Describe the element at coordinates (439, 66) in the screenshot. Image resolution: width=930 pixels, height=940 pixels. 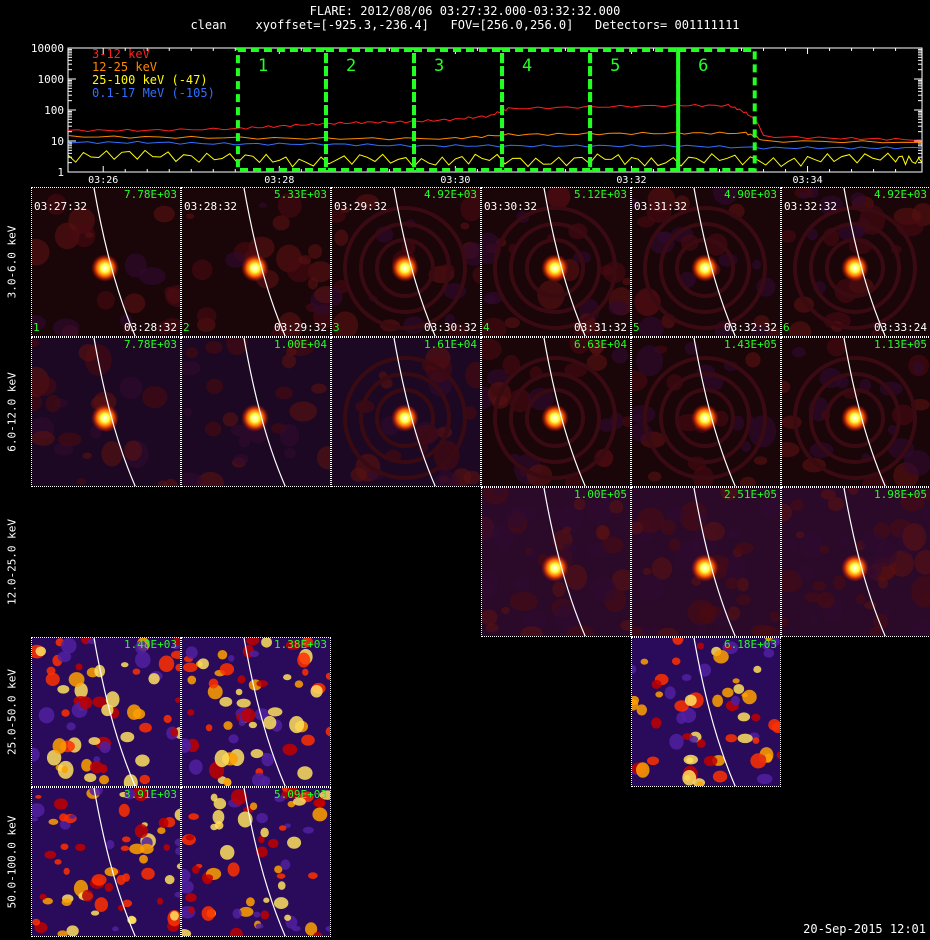
I see `interval-label: 3` at that location.